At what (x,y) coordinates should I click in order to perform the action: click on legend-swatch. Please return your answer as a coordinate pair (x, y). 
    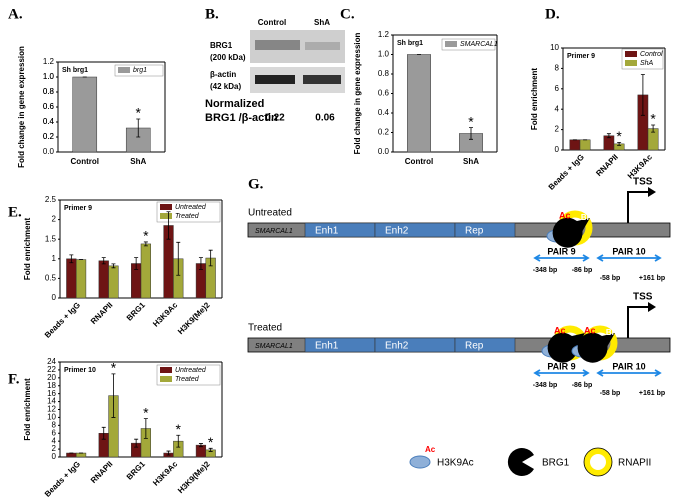
    Looking at the image, I should click on (451, 44).